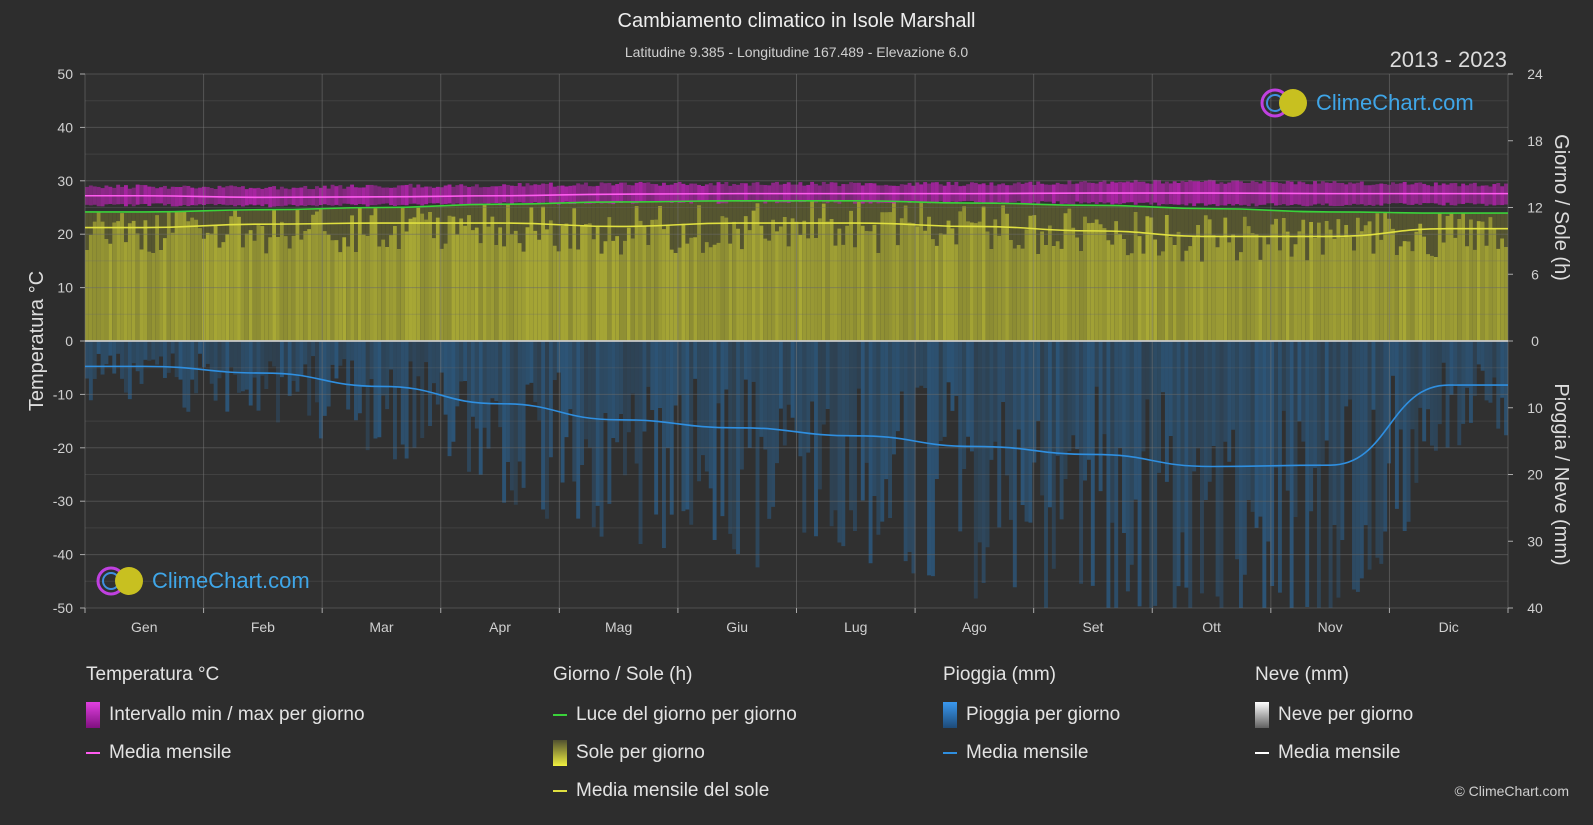  I want to click on legend-daylight: Luce del giorno per giorno, so click(686, 714).